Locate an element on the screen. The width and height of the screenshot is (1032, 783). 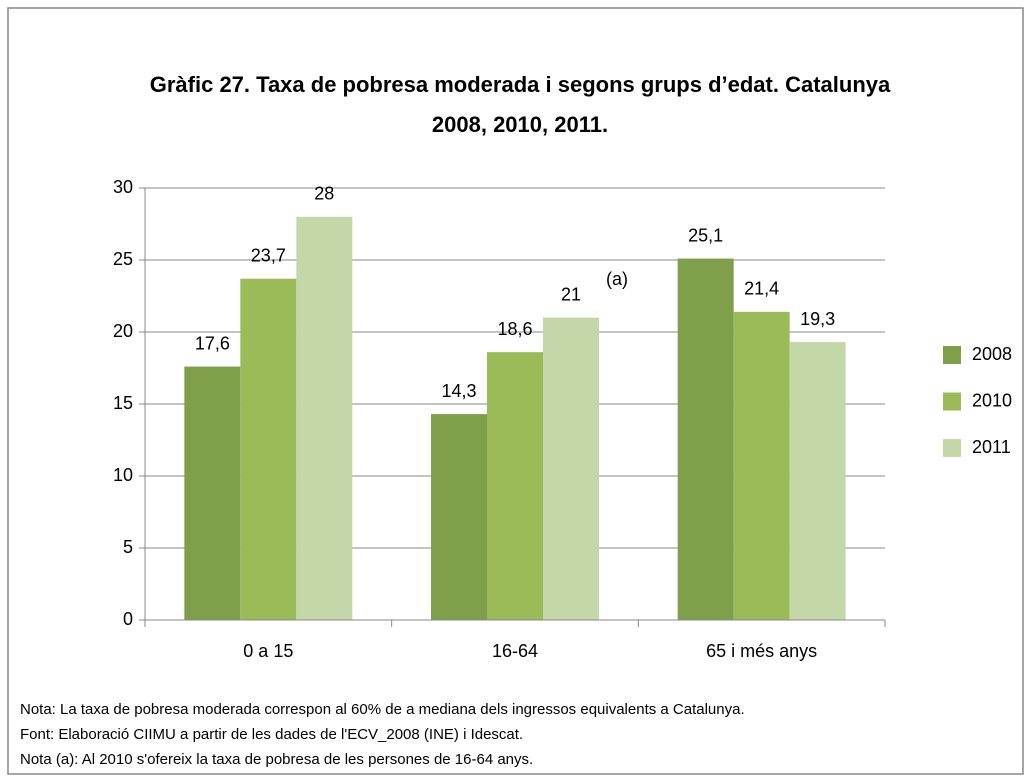
data-label: 19,3 is located at coordinates (817, 319).